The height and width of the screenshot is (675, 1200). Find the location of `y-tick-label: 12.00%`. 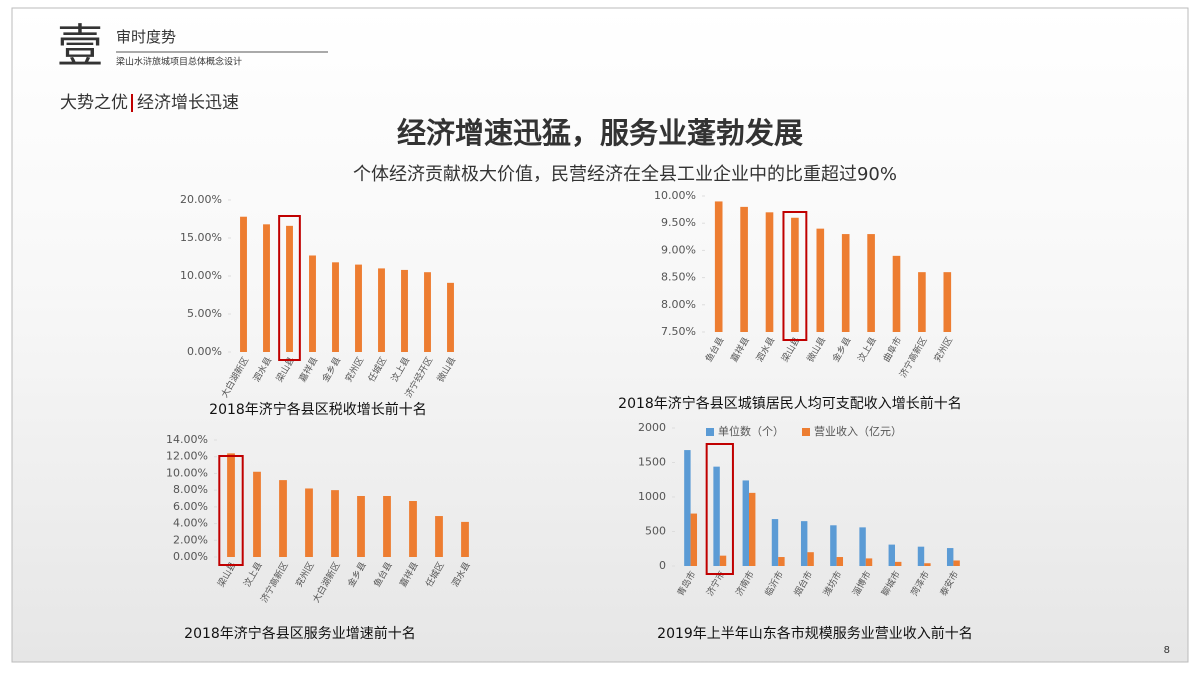

y-tick-label: 12.00% is located at coordinates (187, 456).